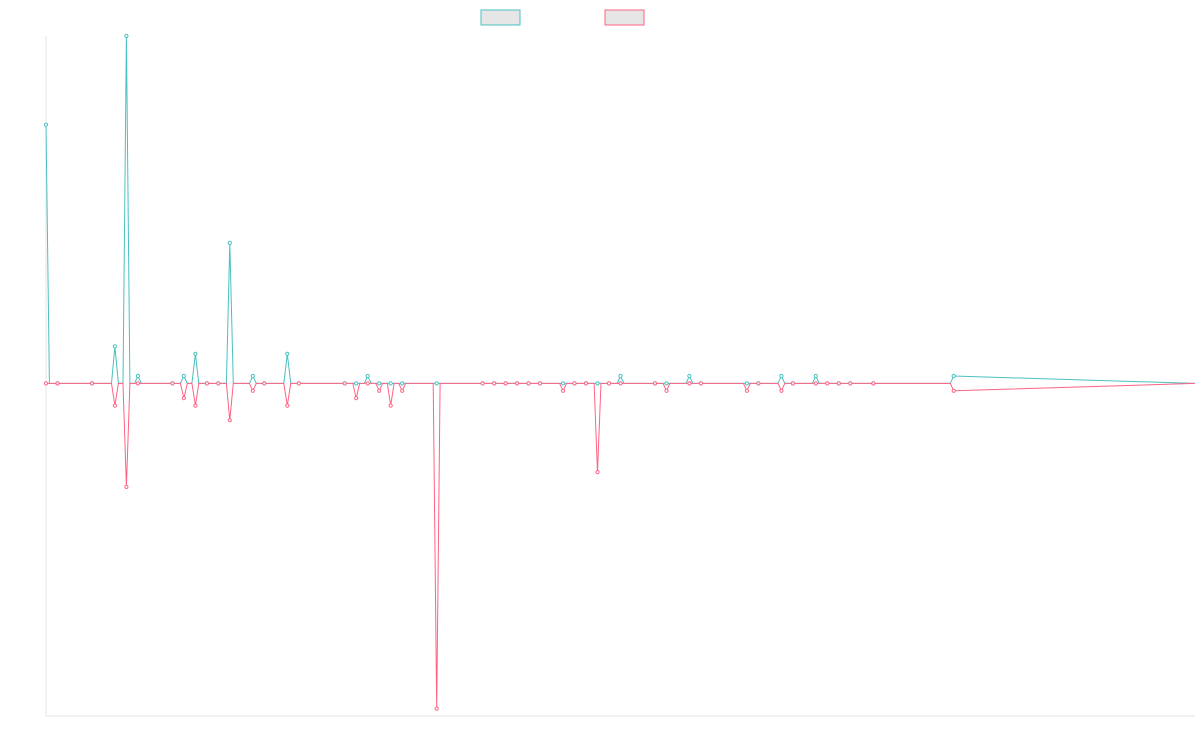 This screenshot has height=750, width=1200. Describe the element at coordinates (562, 17) in the screenshot. I see `legend` at that location.